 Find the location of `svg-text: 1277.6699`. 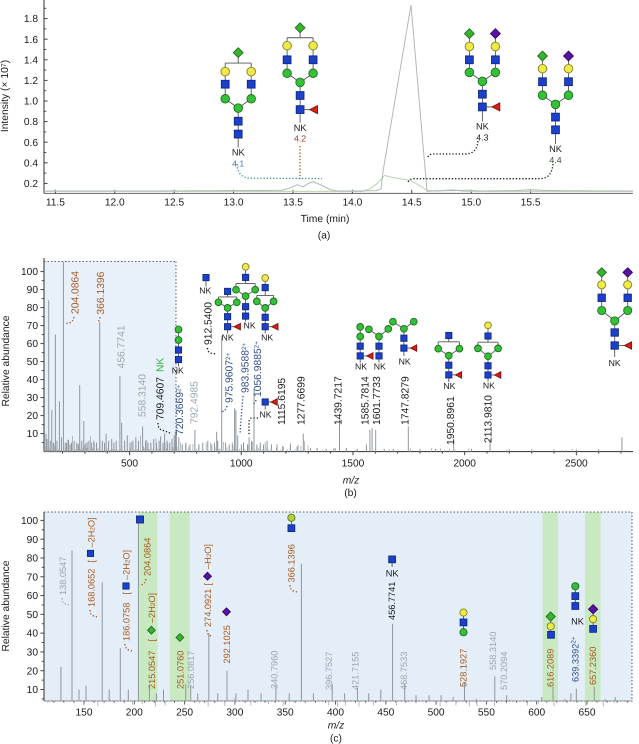

svg-text: 1277.6699 is located at coordinates (302, 400).